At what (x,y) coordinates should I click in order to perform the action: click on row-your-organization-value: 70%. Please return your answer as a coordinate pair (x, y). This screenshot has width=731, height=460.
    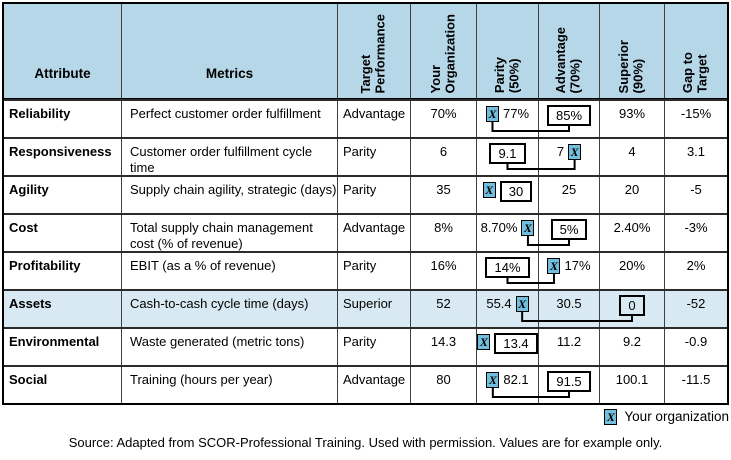
    Looking at the image, I should click on (444, 119).